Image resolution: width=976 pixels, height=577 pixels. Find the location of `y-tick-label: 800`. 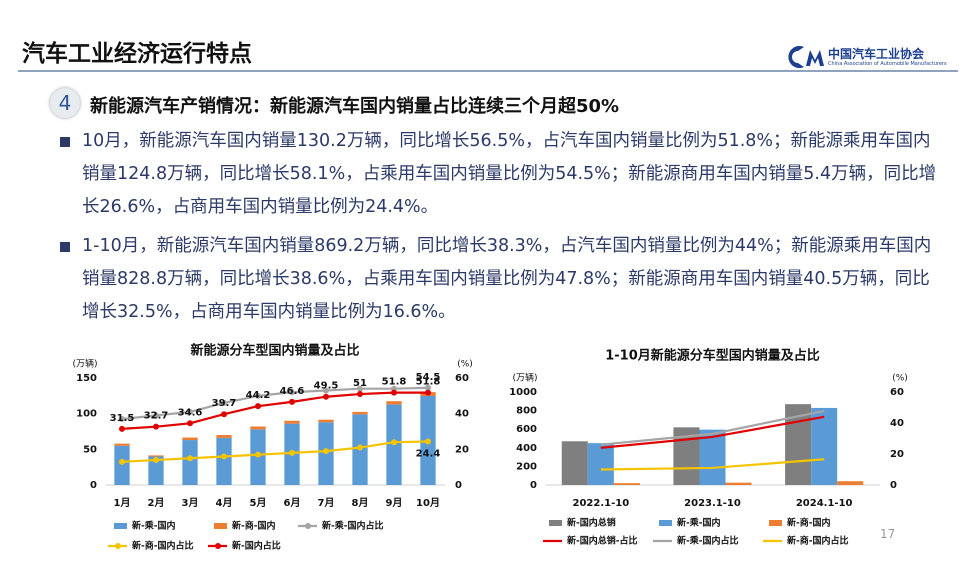

y-tick-label: 800 is located at coordinates (526, 411).